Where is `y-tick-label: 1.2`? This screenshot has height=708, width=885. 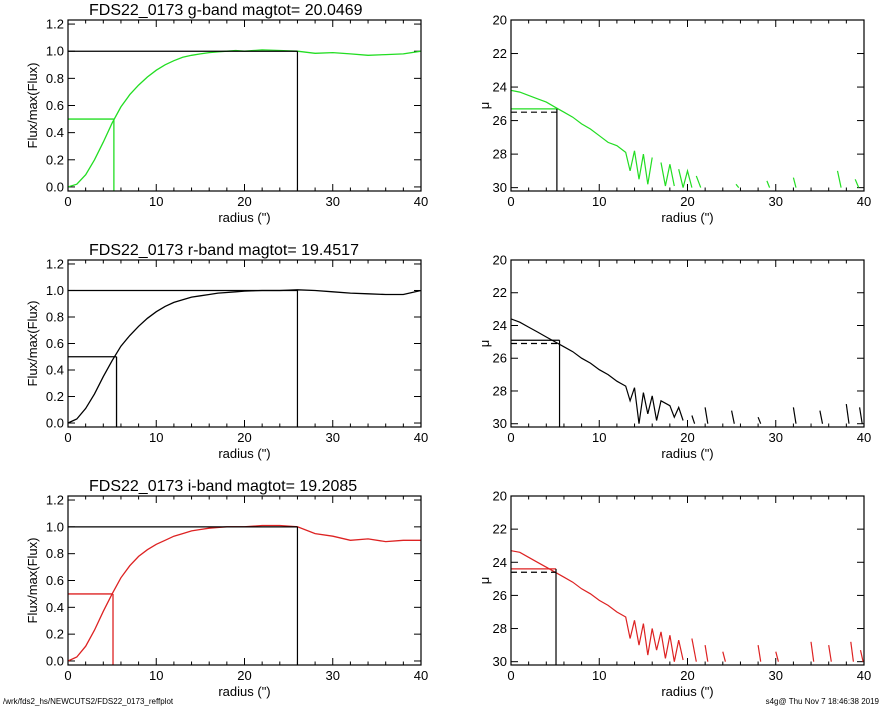 y-tick-label: 1.2 is located at coordinates (55, 500).